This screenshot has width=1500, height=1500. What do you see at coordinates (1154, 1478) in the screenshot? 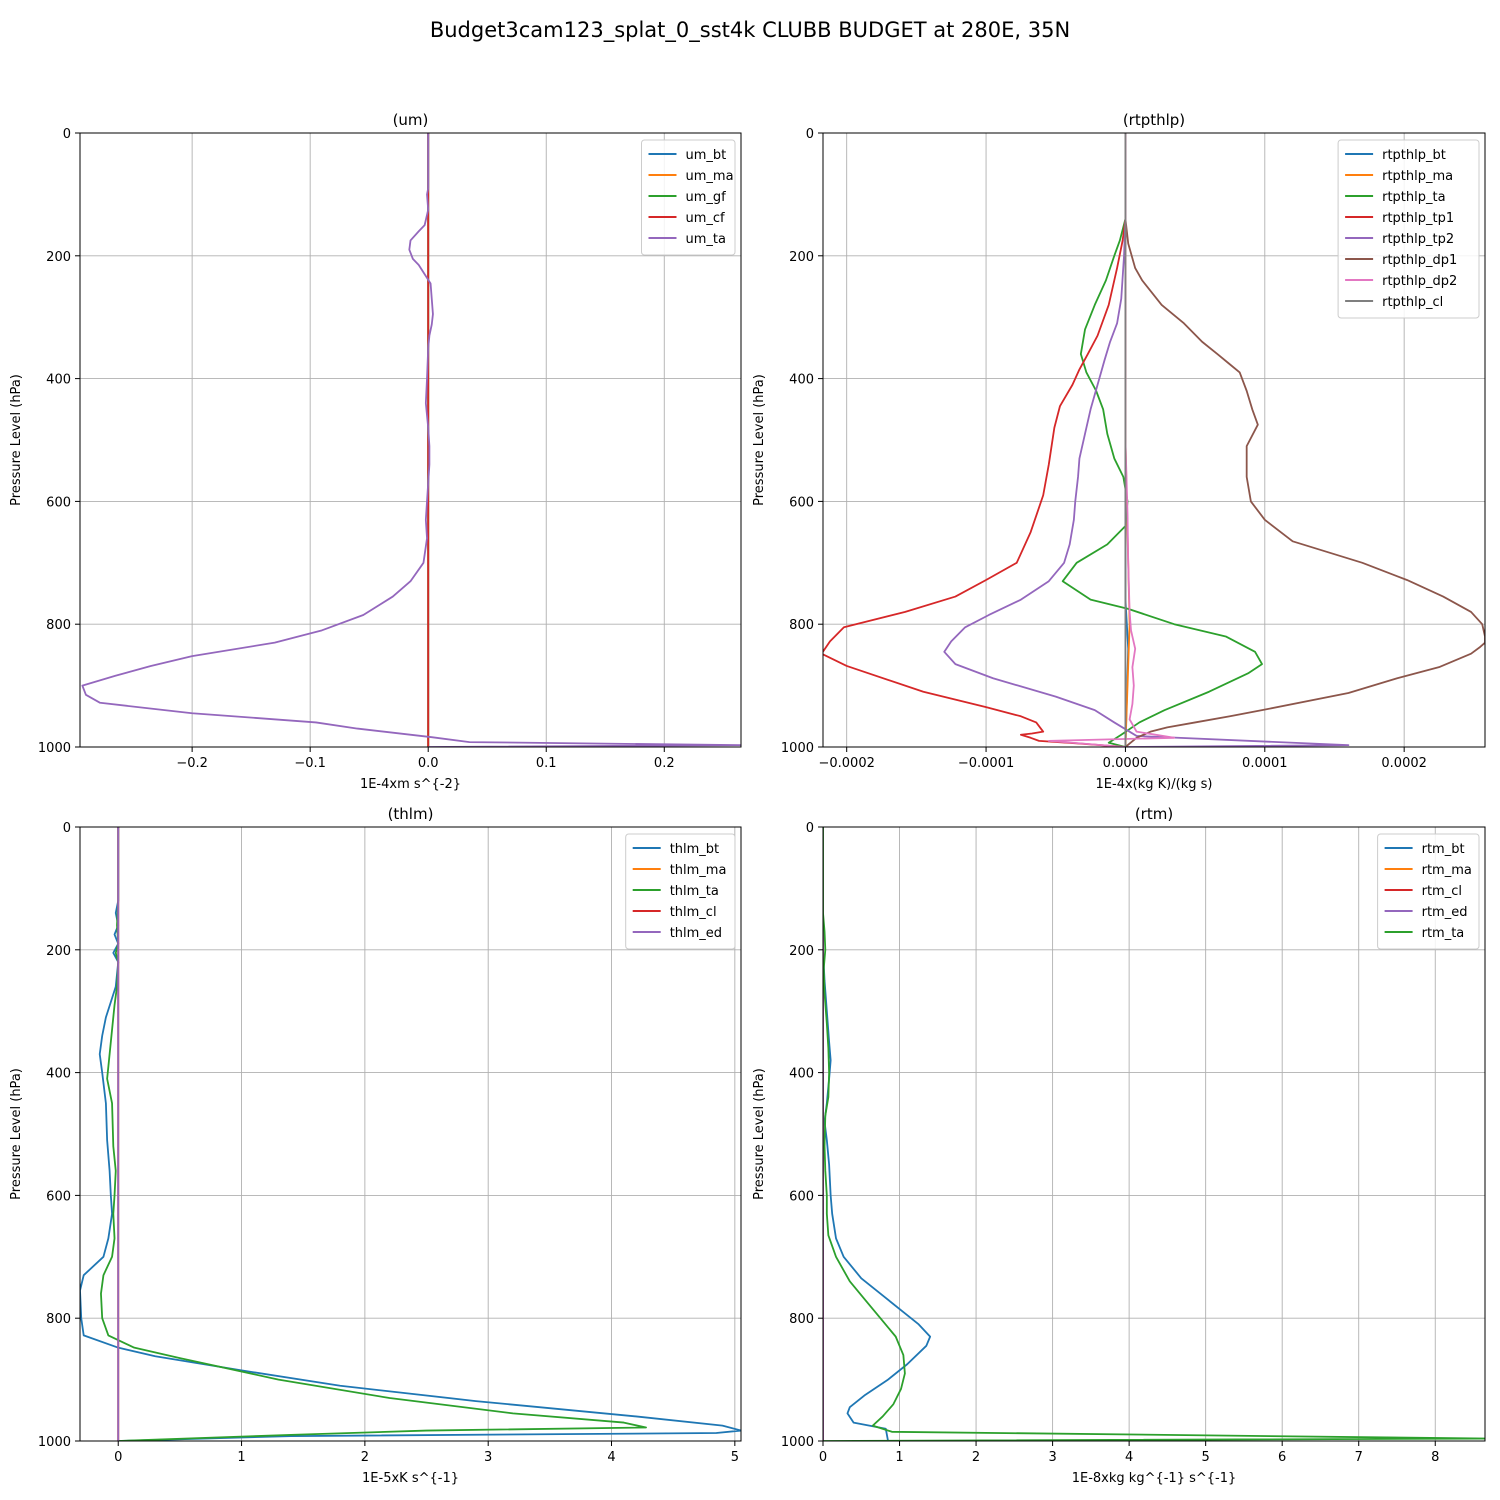
I see `x-axis-label: 1E-8xkg kg^{-1} s^{-1}` at bounding box center [1154, 1478].